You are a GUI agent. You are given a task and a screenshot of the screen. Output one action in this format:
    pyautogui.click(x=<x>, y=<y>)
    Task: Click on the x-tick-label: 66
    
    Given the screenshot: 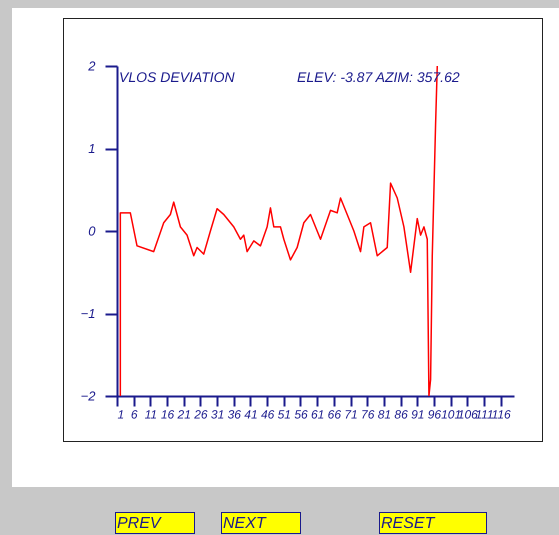 What is the action you would take?
    pyautogui.click(x=335, y=415)
    